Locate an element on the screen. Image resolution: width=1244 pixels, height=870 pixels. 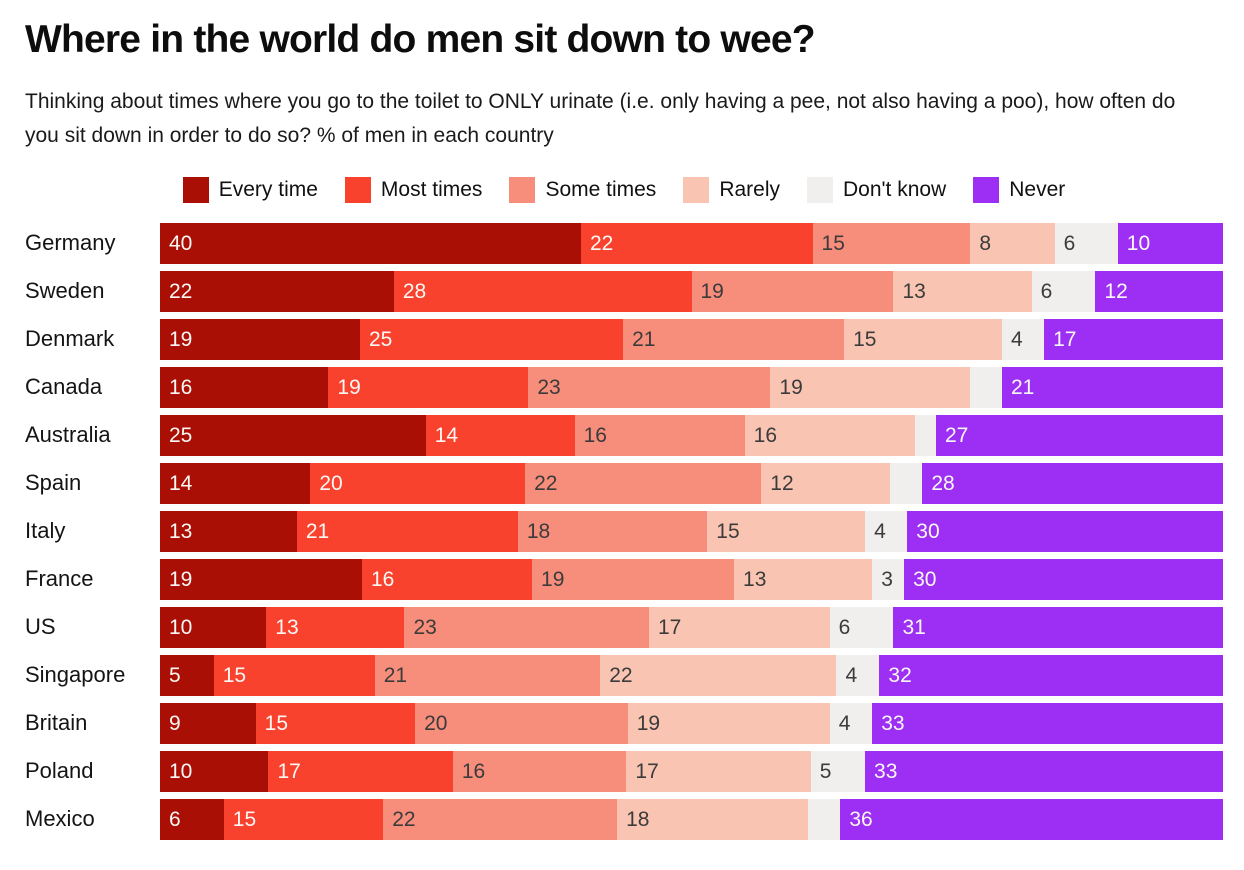
value-label: 5 is located at coordinates (825, 771).